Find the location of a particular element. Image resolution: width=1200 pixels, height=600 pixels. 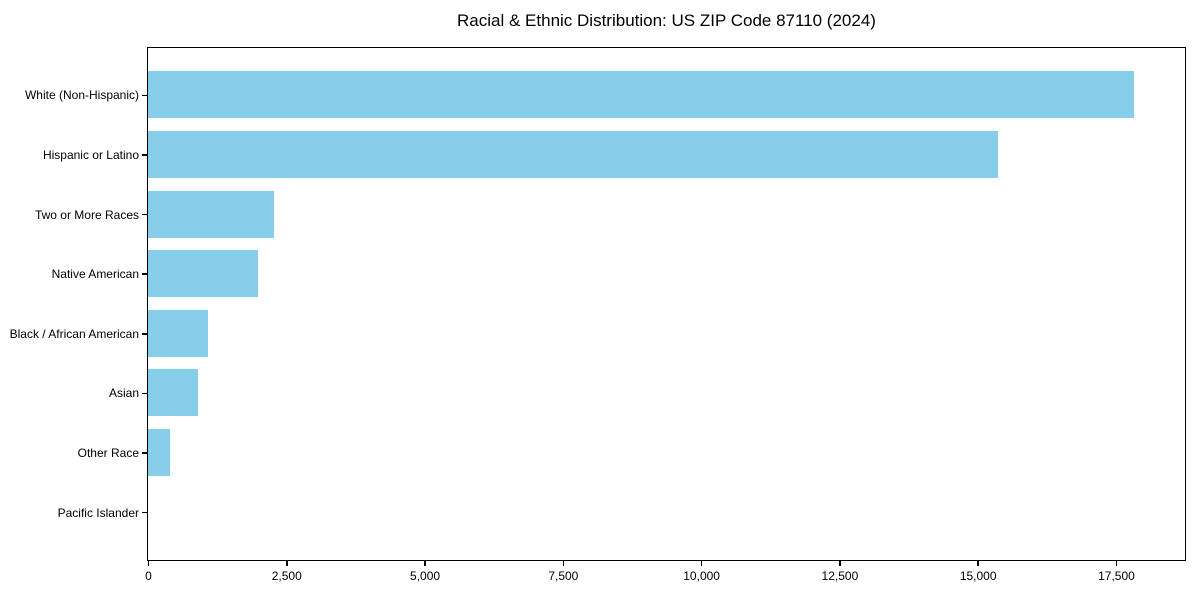

bar-other-race is located at coordinates (159, 453).